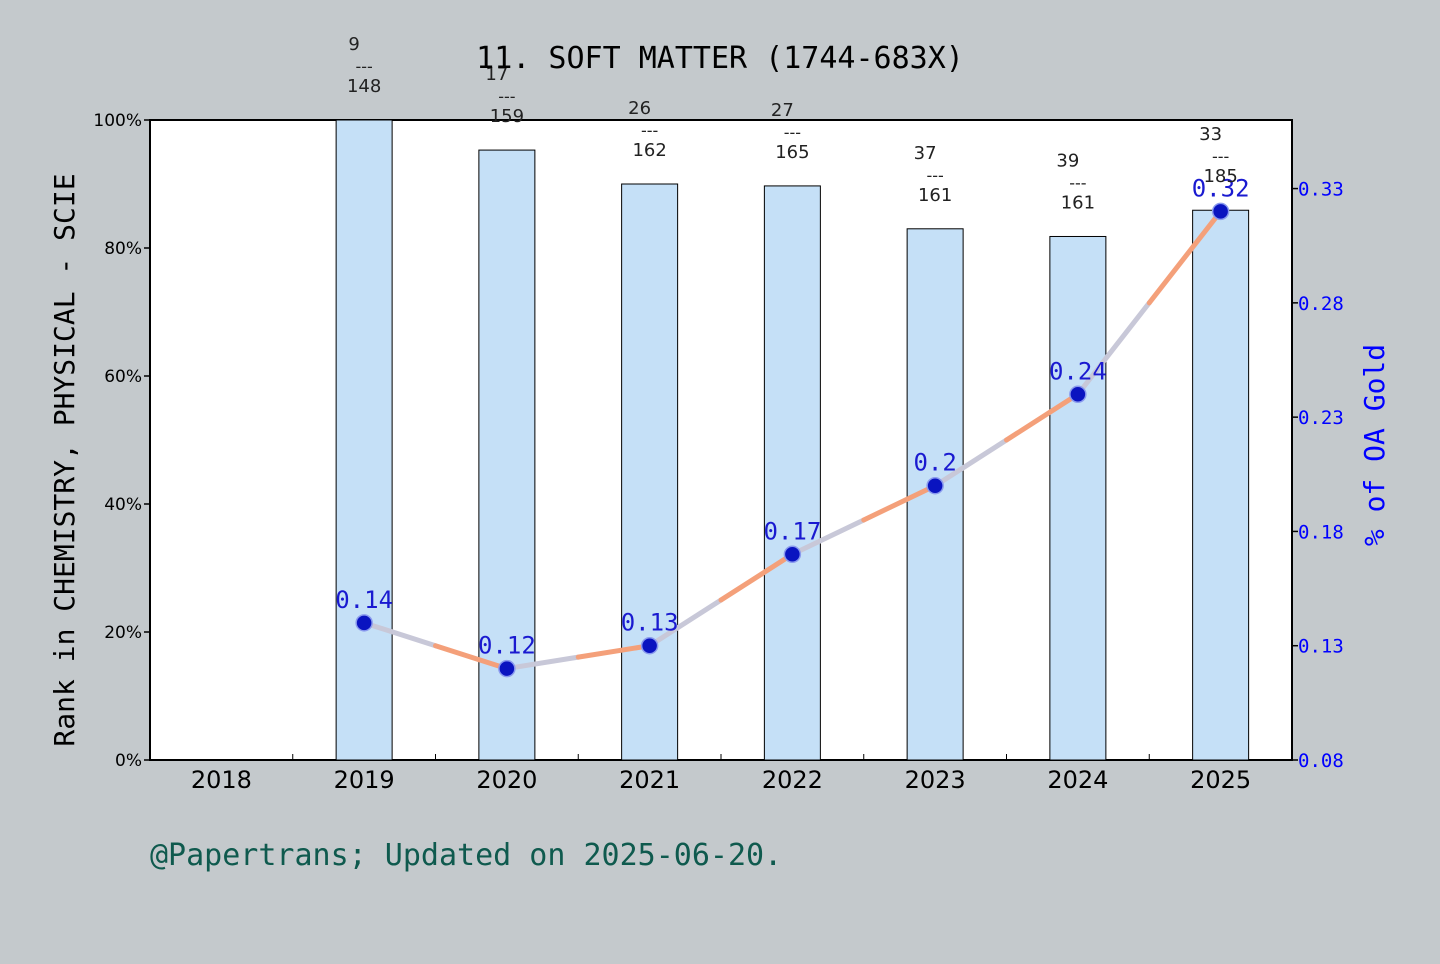 The image size is (1440, 964). I want to click on bar-total-label-2023: 161, so click(935, 195).